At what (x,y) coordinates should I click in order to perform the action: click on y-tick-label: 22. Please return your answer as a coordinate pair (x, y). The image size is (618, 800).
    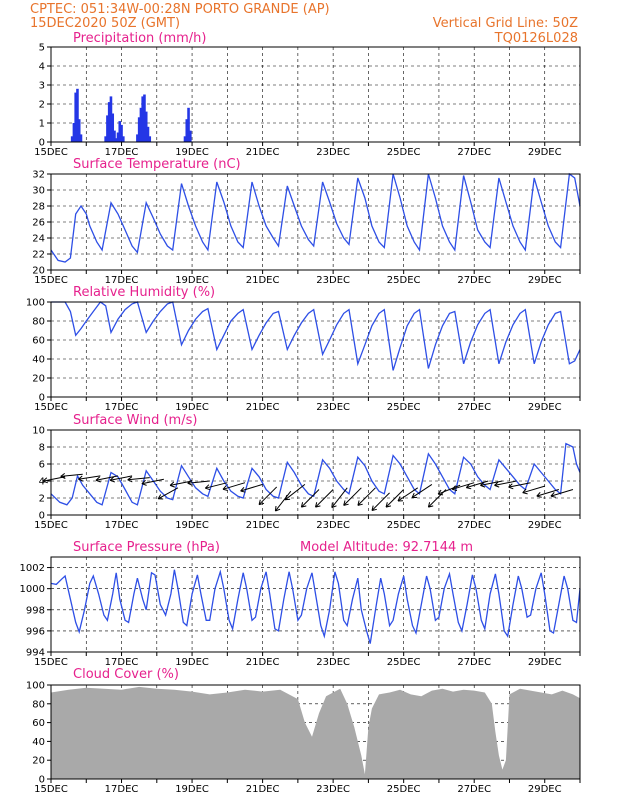
    Looking at the image, I should click on (38, 255).